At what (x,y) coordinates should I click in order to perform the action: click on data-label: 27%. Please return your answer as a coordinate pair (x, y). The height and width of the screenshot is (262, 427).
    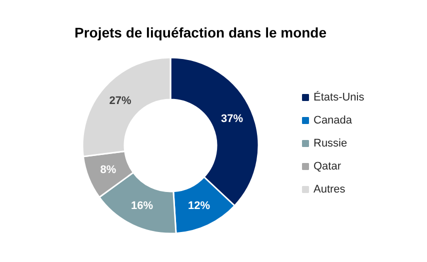
    Looking at the image, I should click on (120, 101).